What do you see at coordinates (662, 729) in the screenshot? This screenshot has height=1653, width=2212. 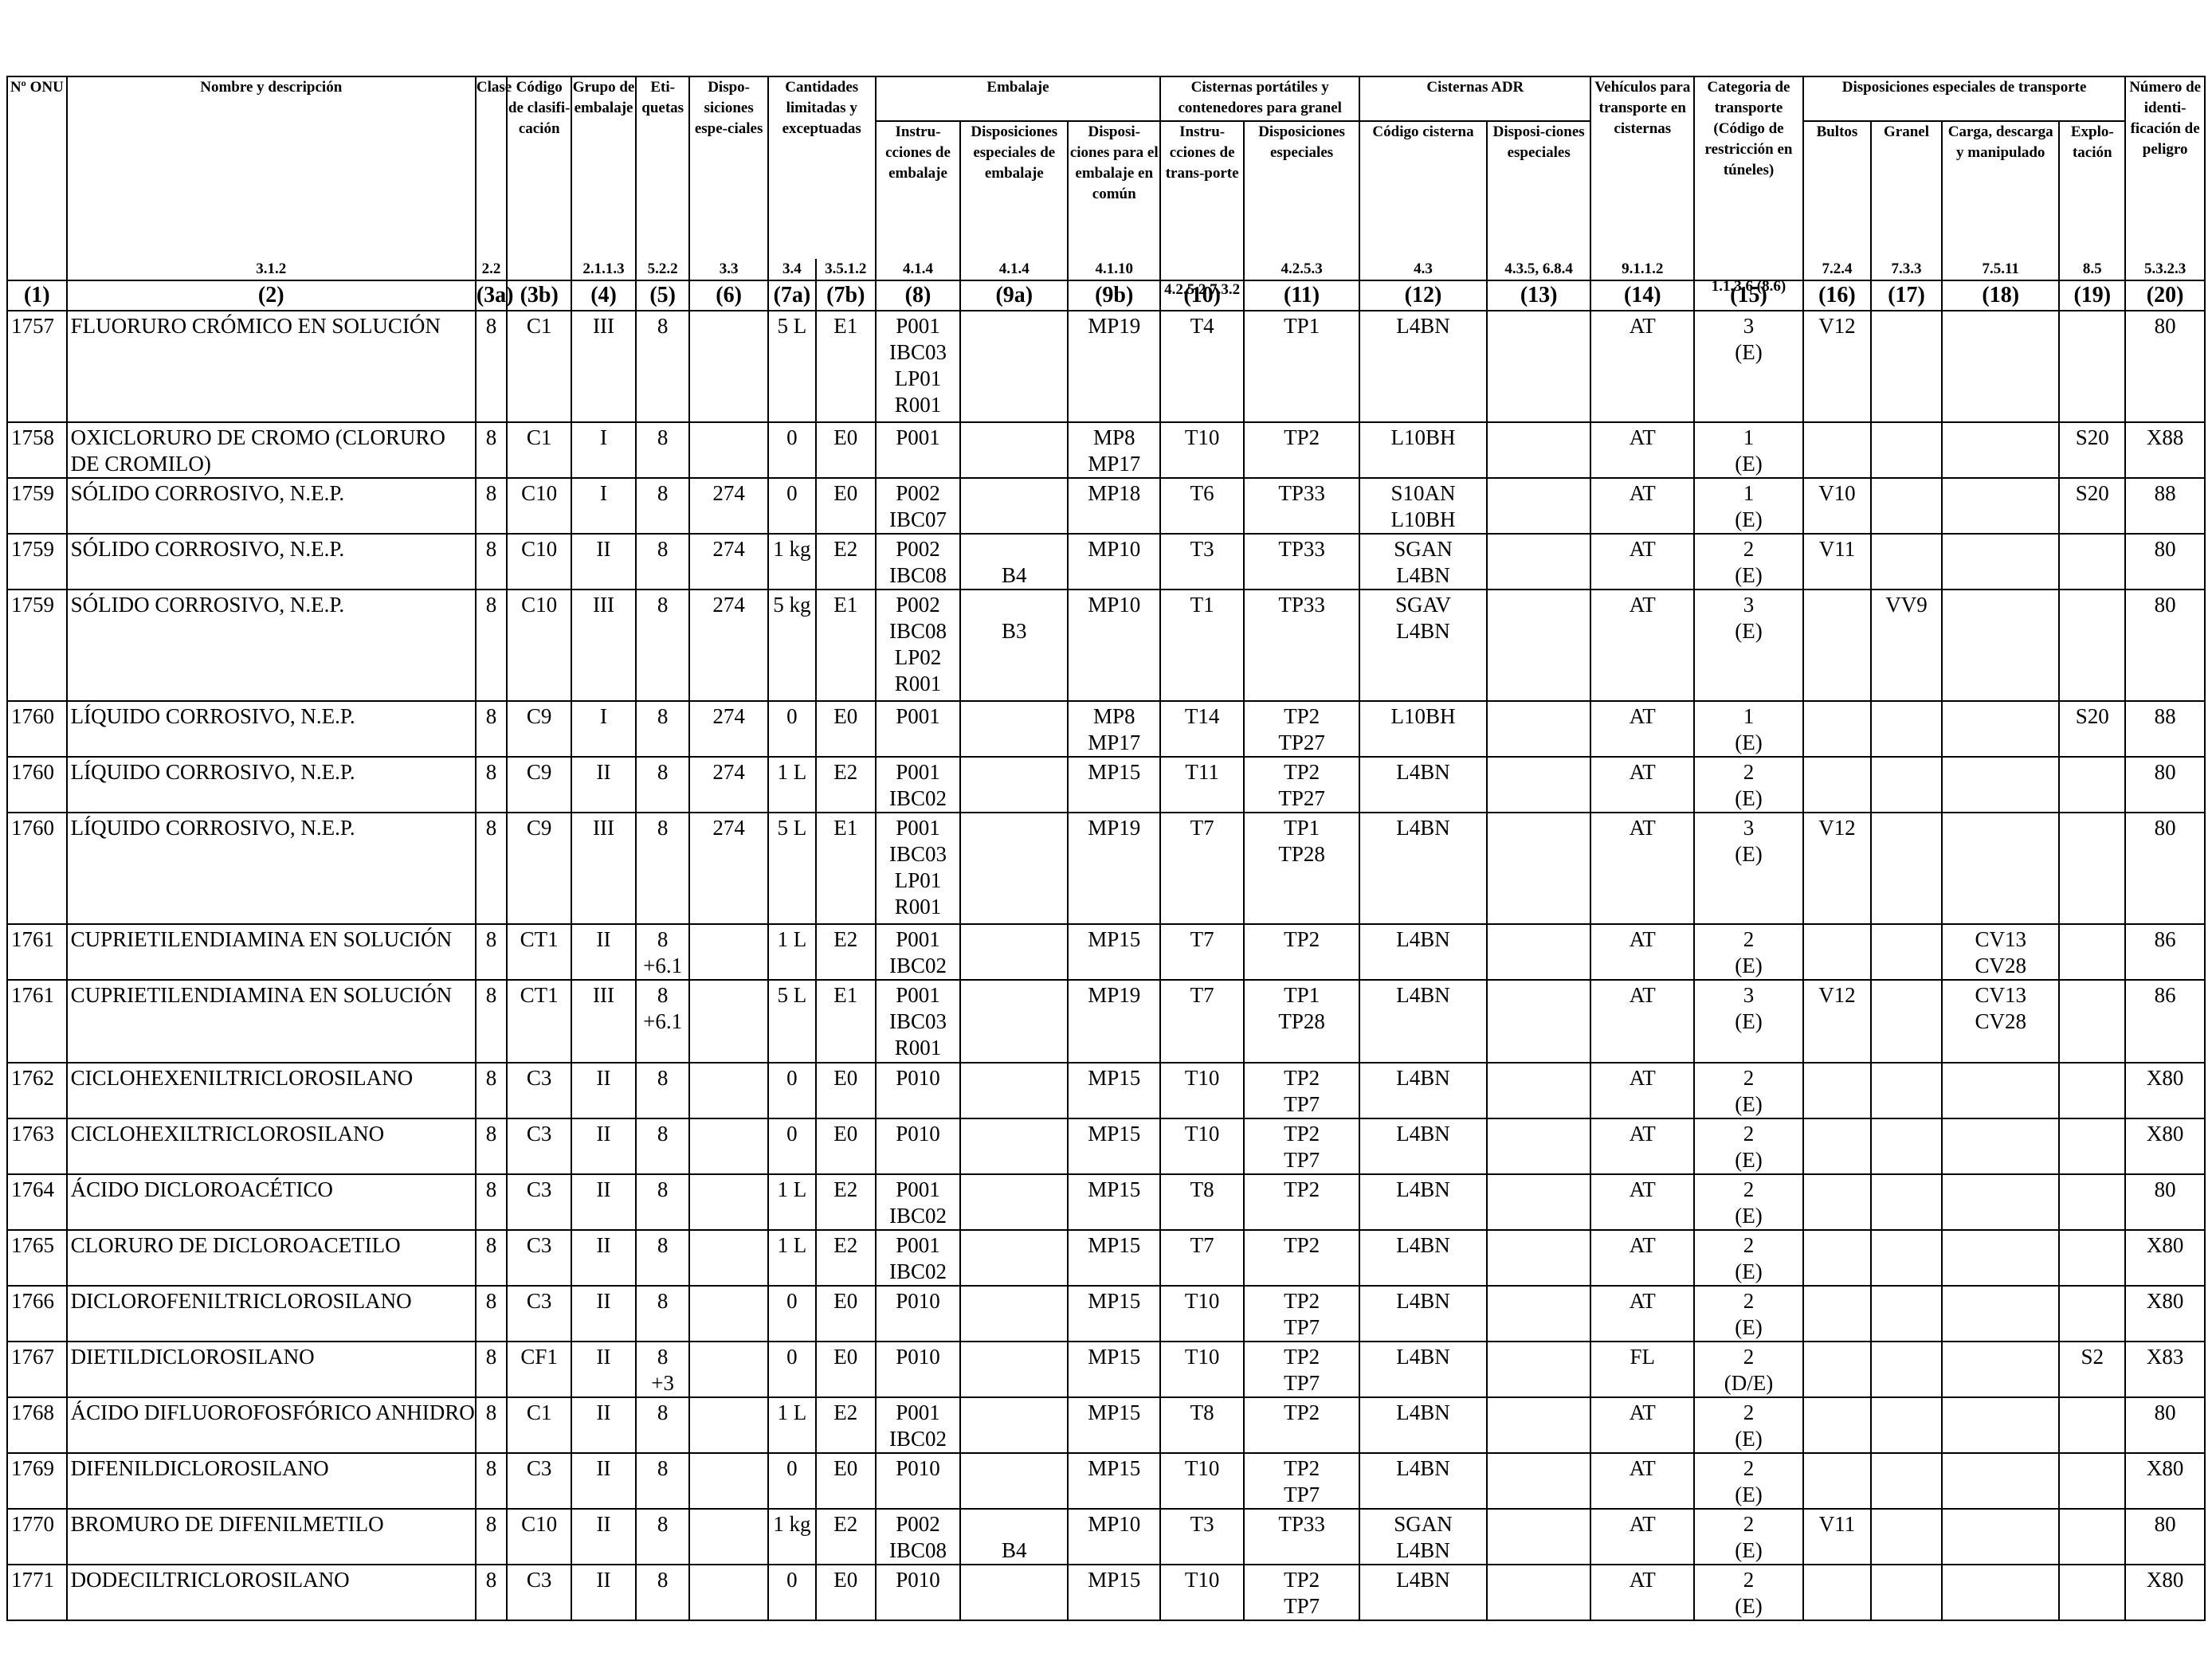 I see `labels: 8` at bounding box center [662, 729].